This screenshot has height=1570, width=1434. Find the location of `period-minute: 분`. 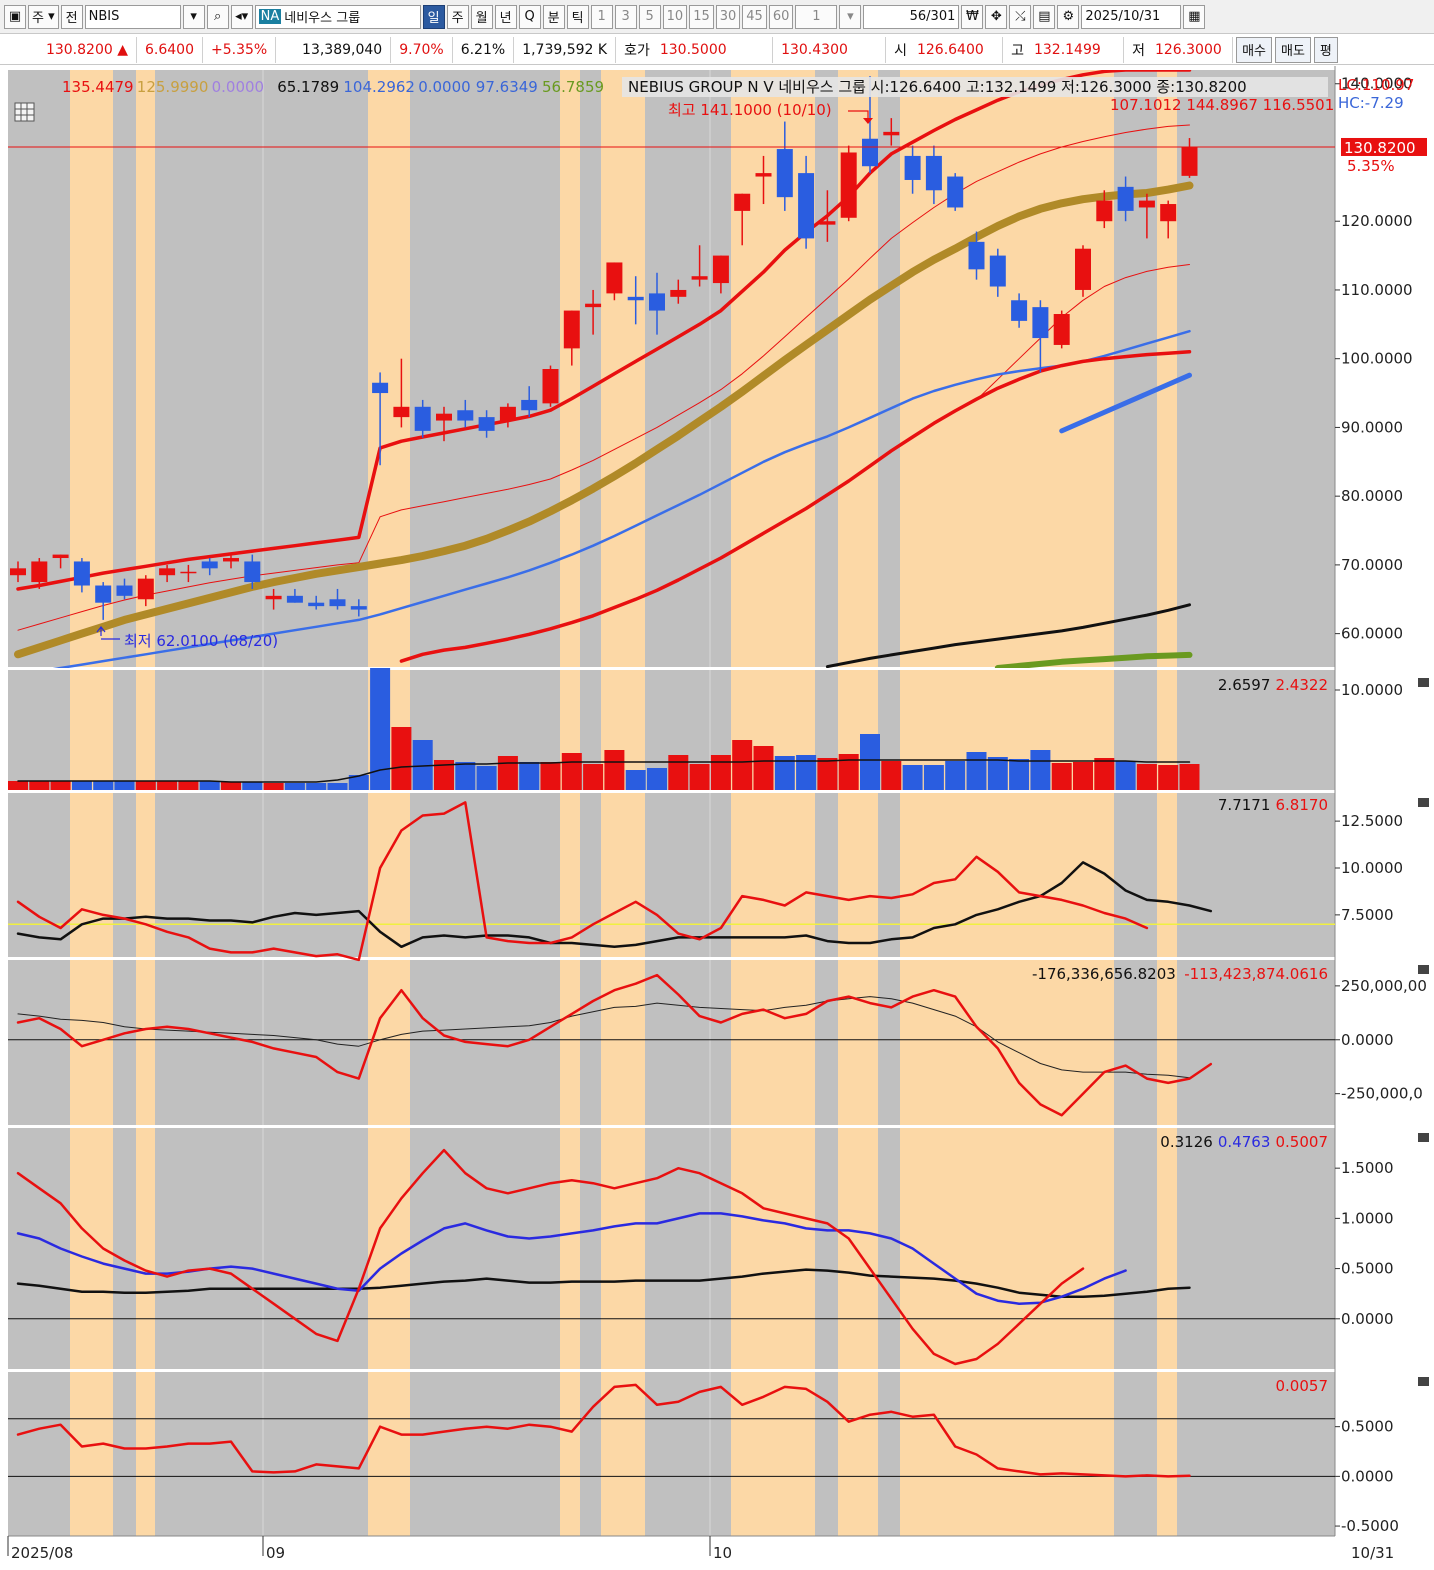

period-minute: 분 is located at coordinates (553, 16).